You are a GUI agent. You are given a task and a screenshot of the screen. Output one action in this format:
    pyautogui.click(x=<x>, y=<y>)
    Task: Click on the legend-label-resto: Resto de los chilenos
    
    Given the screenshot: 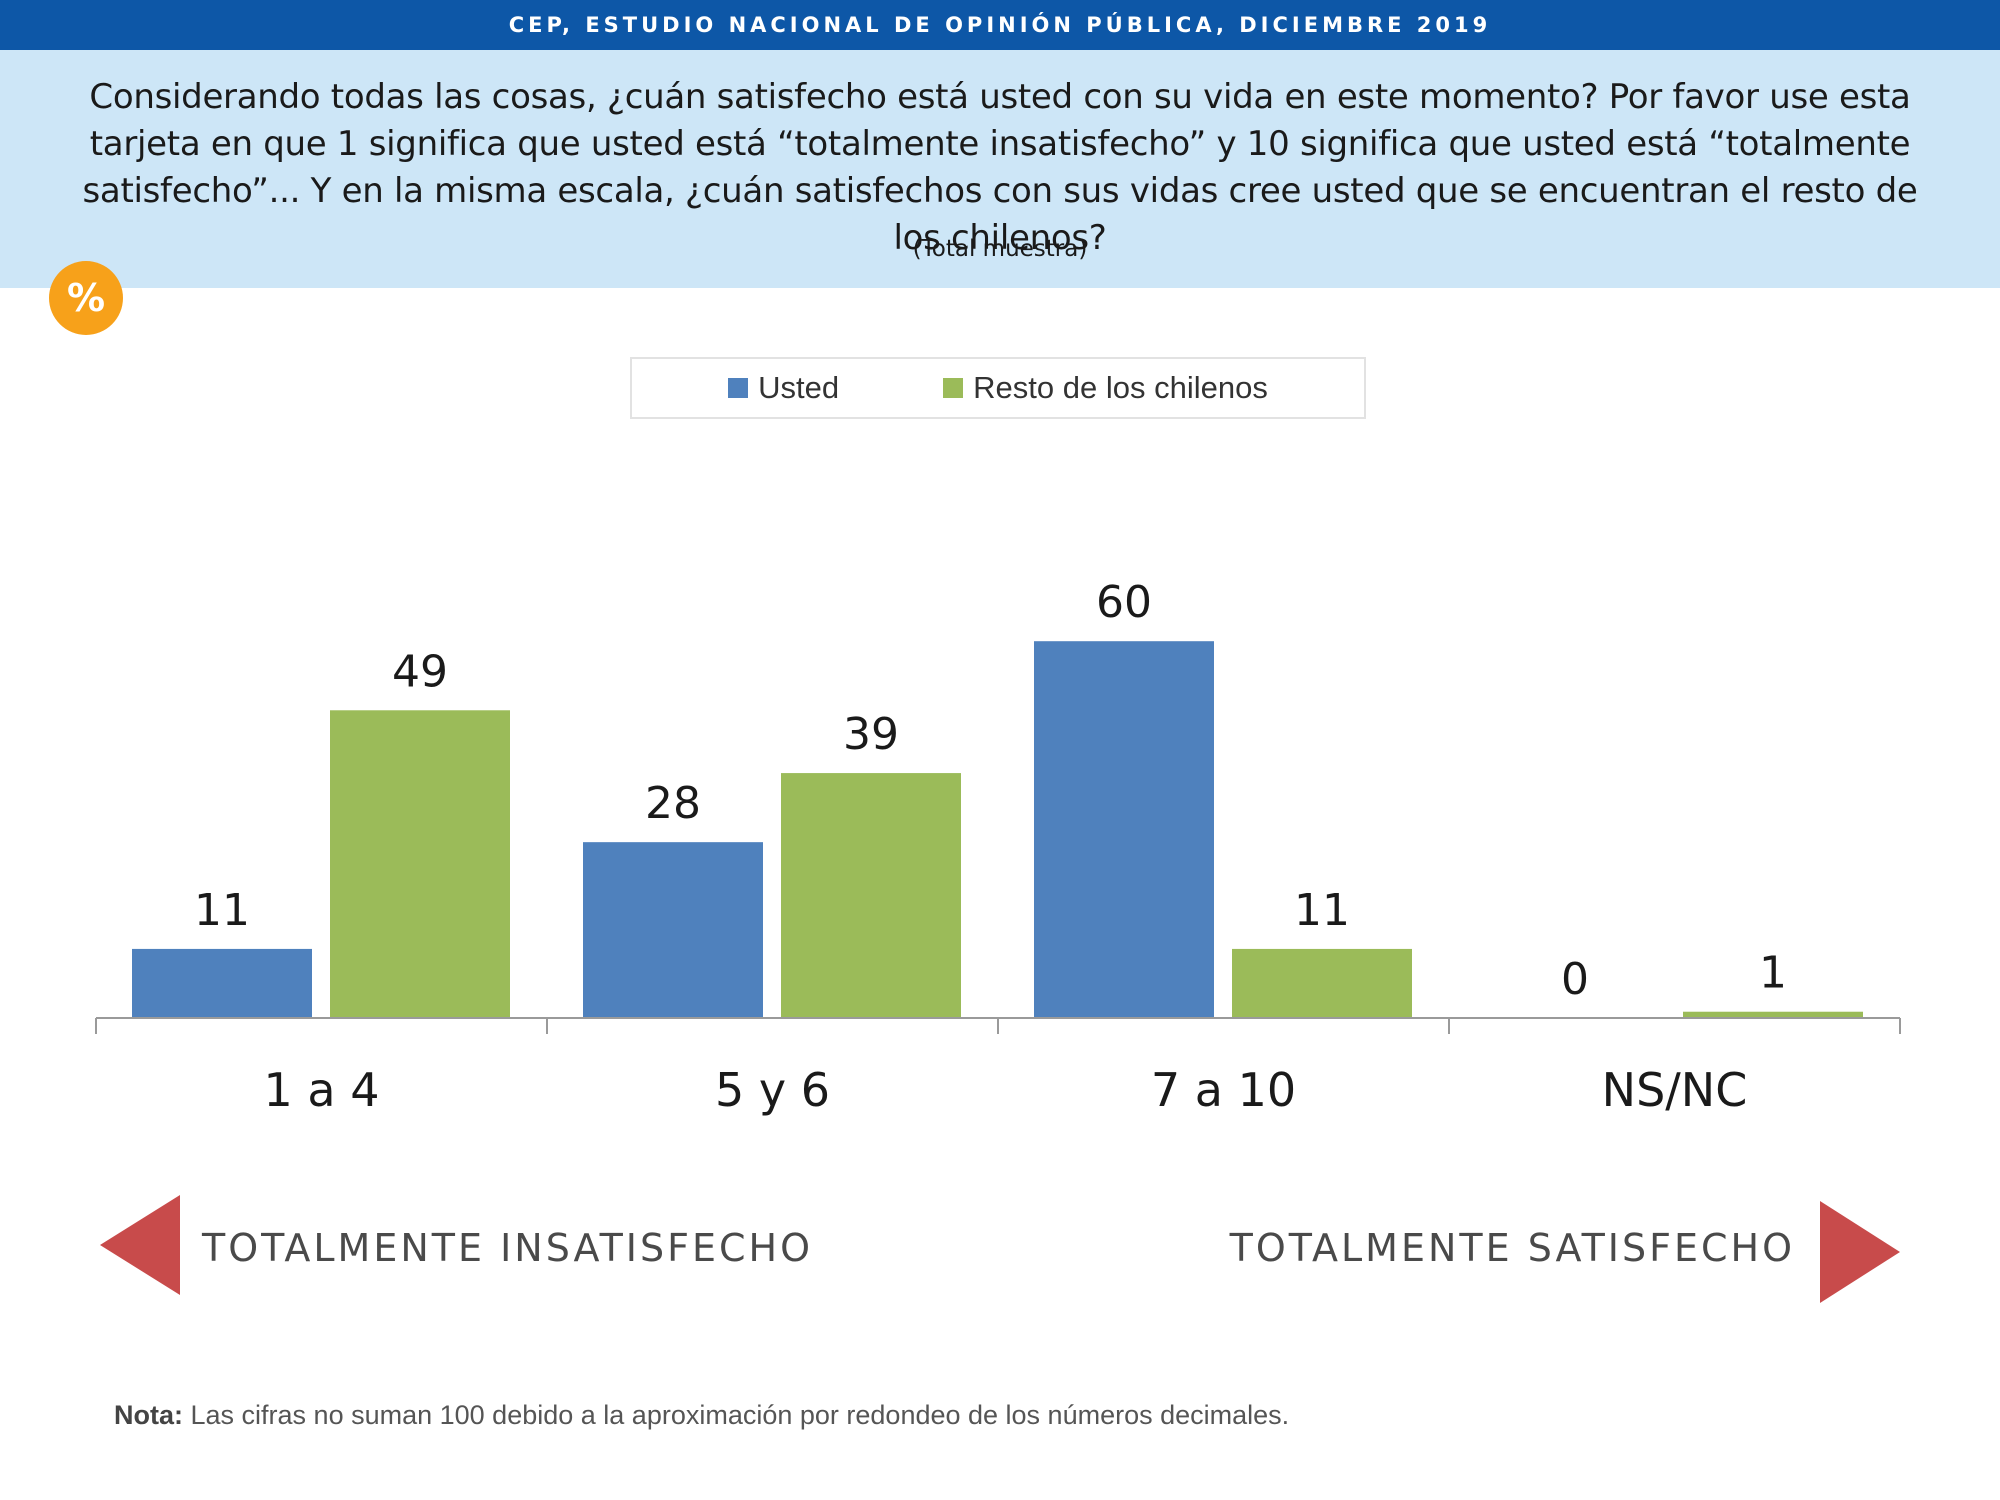 What is the action you would take?
    pyautogui.click(x=1120, y=387)
    